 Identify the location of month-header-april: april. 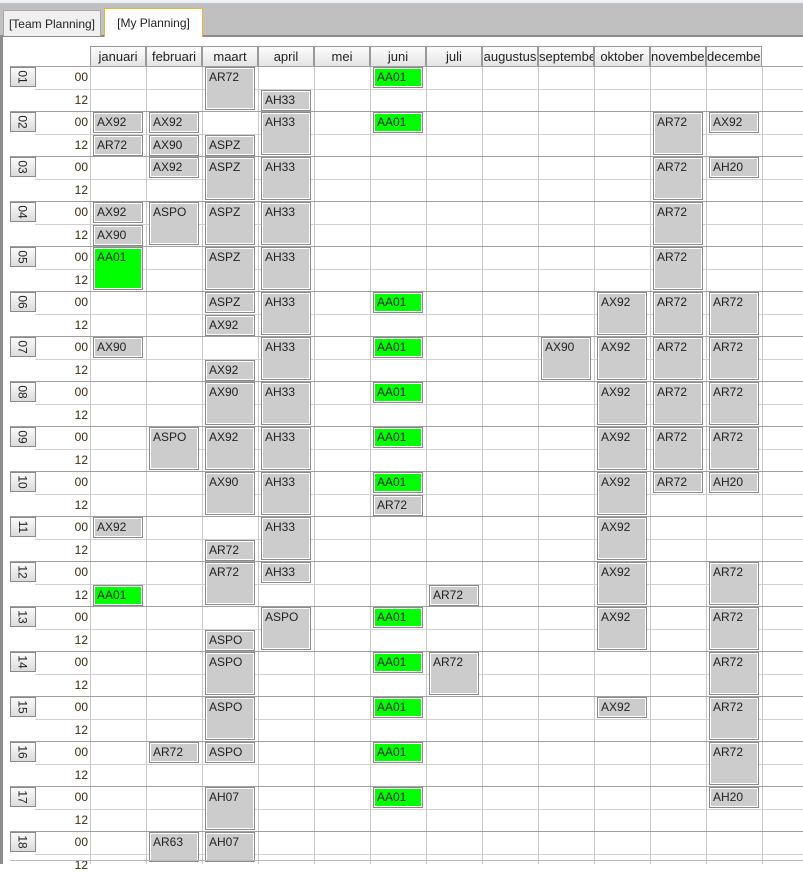
(286, 56).